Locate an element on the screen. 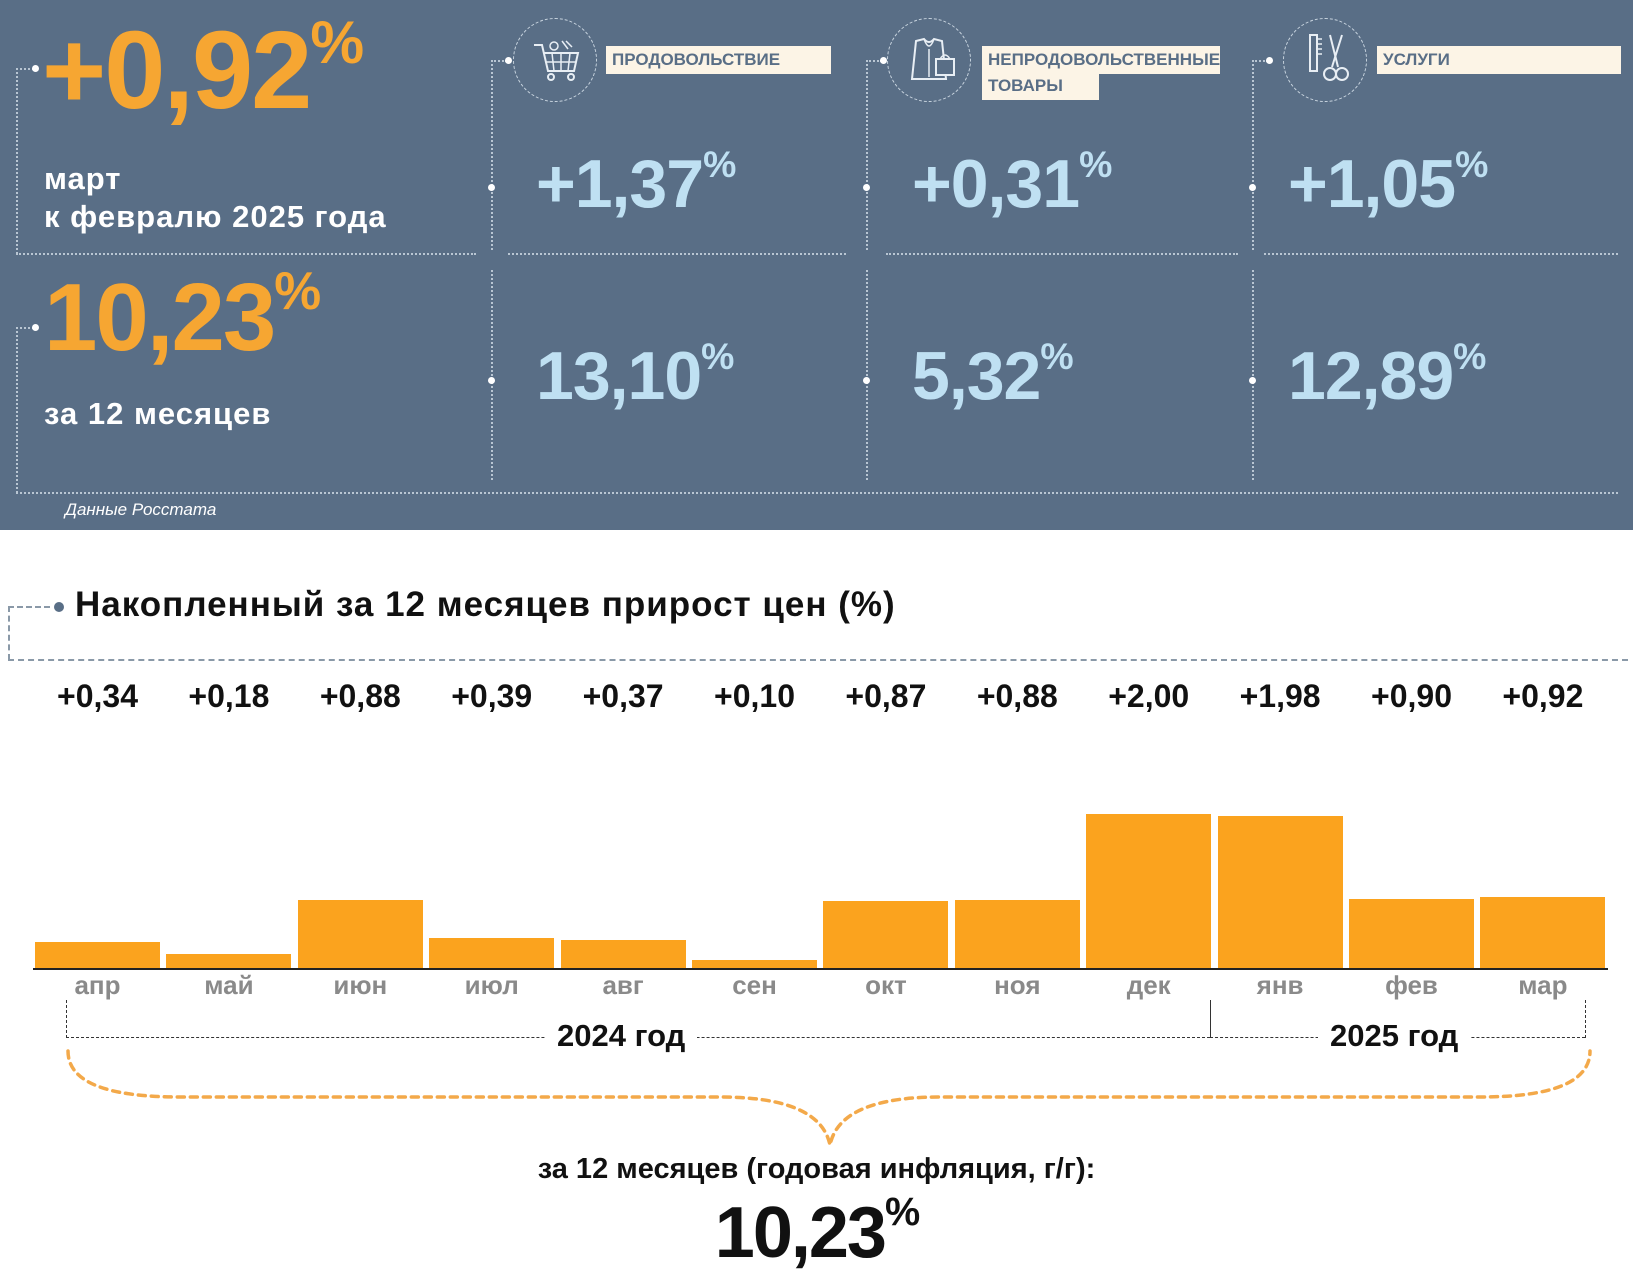 The height and width of the screenshot is (1285, 1633). value-label-дек: +2,00 is located at coordinates (1149, 696).